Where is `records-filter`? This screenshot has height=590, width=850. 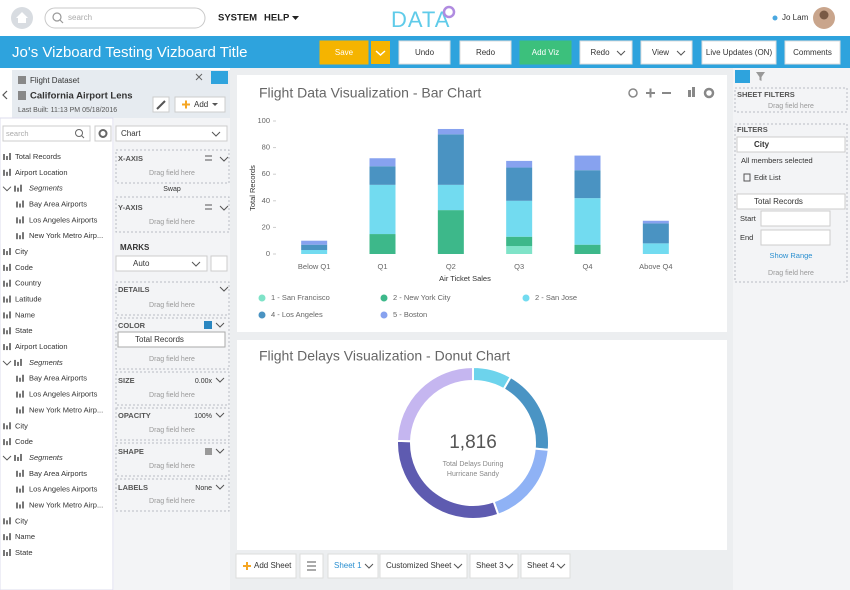 records-filter is located at coordinates (791, 201).